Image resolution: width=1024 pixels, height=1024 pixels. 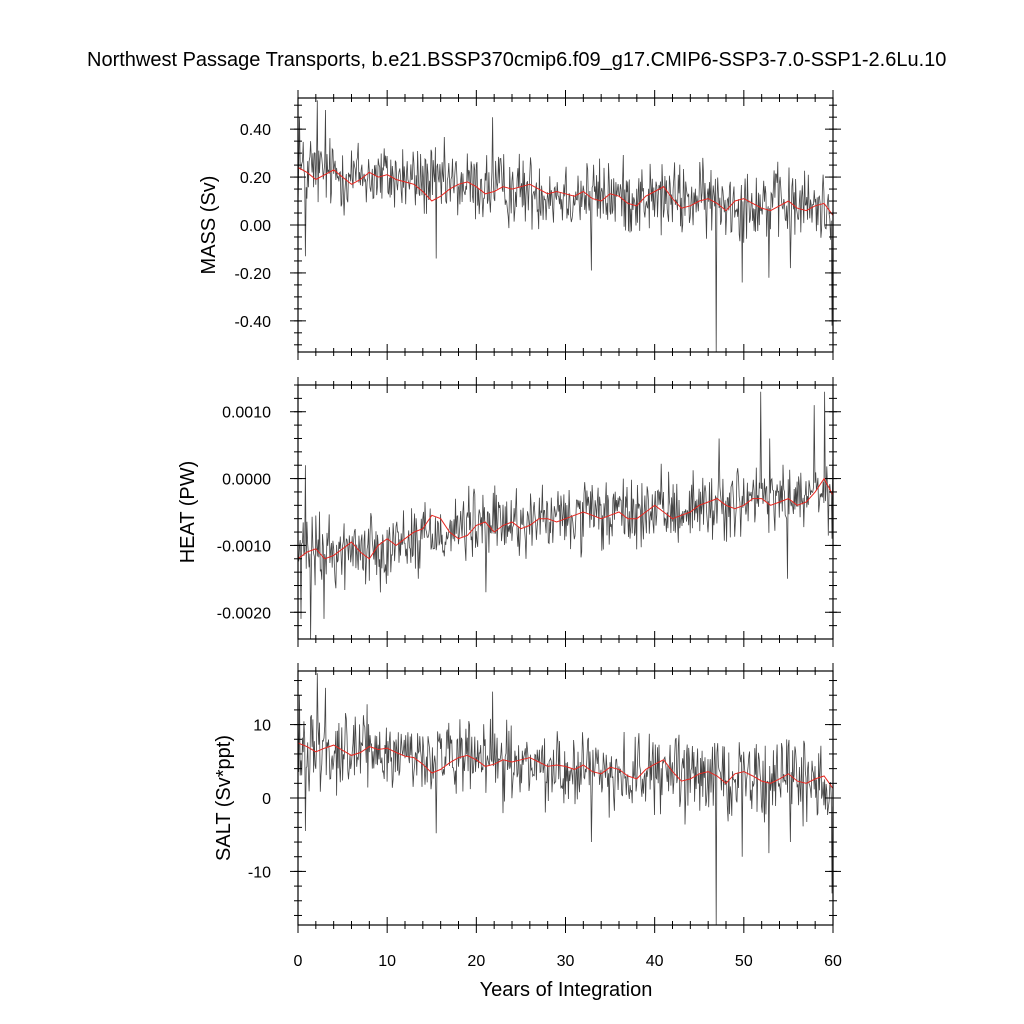 I want to click on y-tick-label: -0.20, so click(x=253, y=274).